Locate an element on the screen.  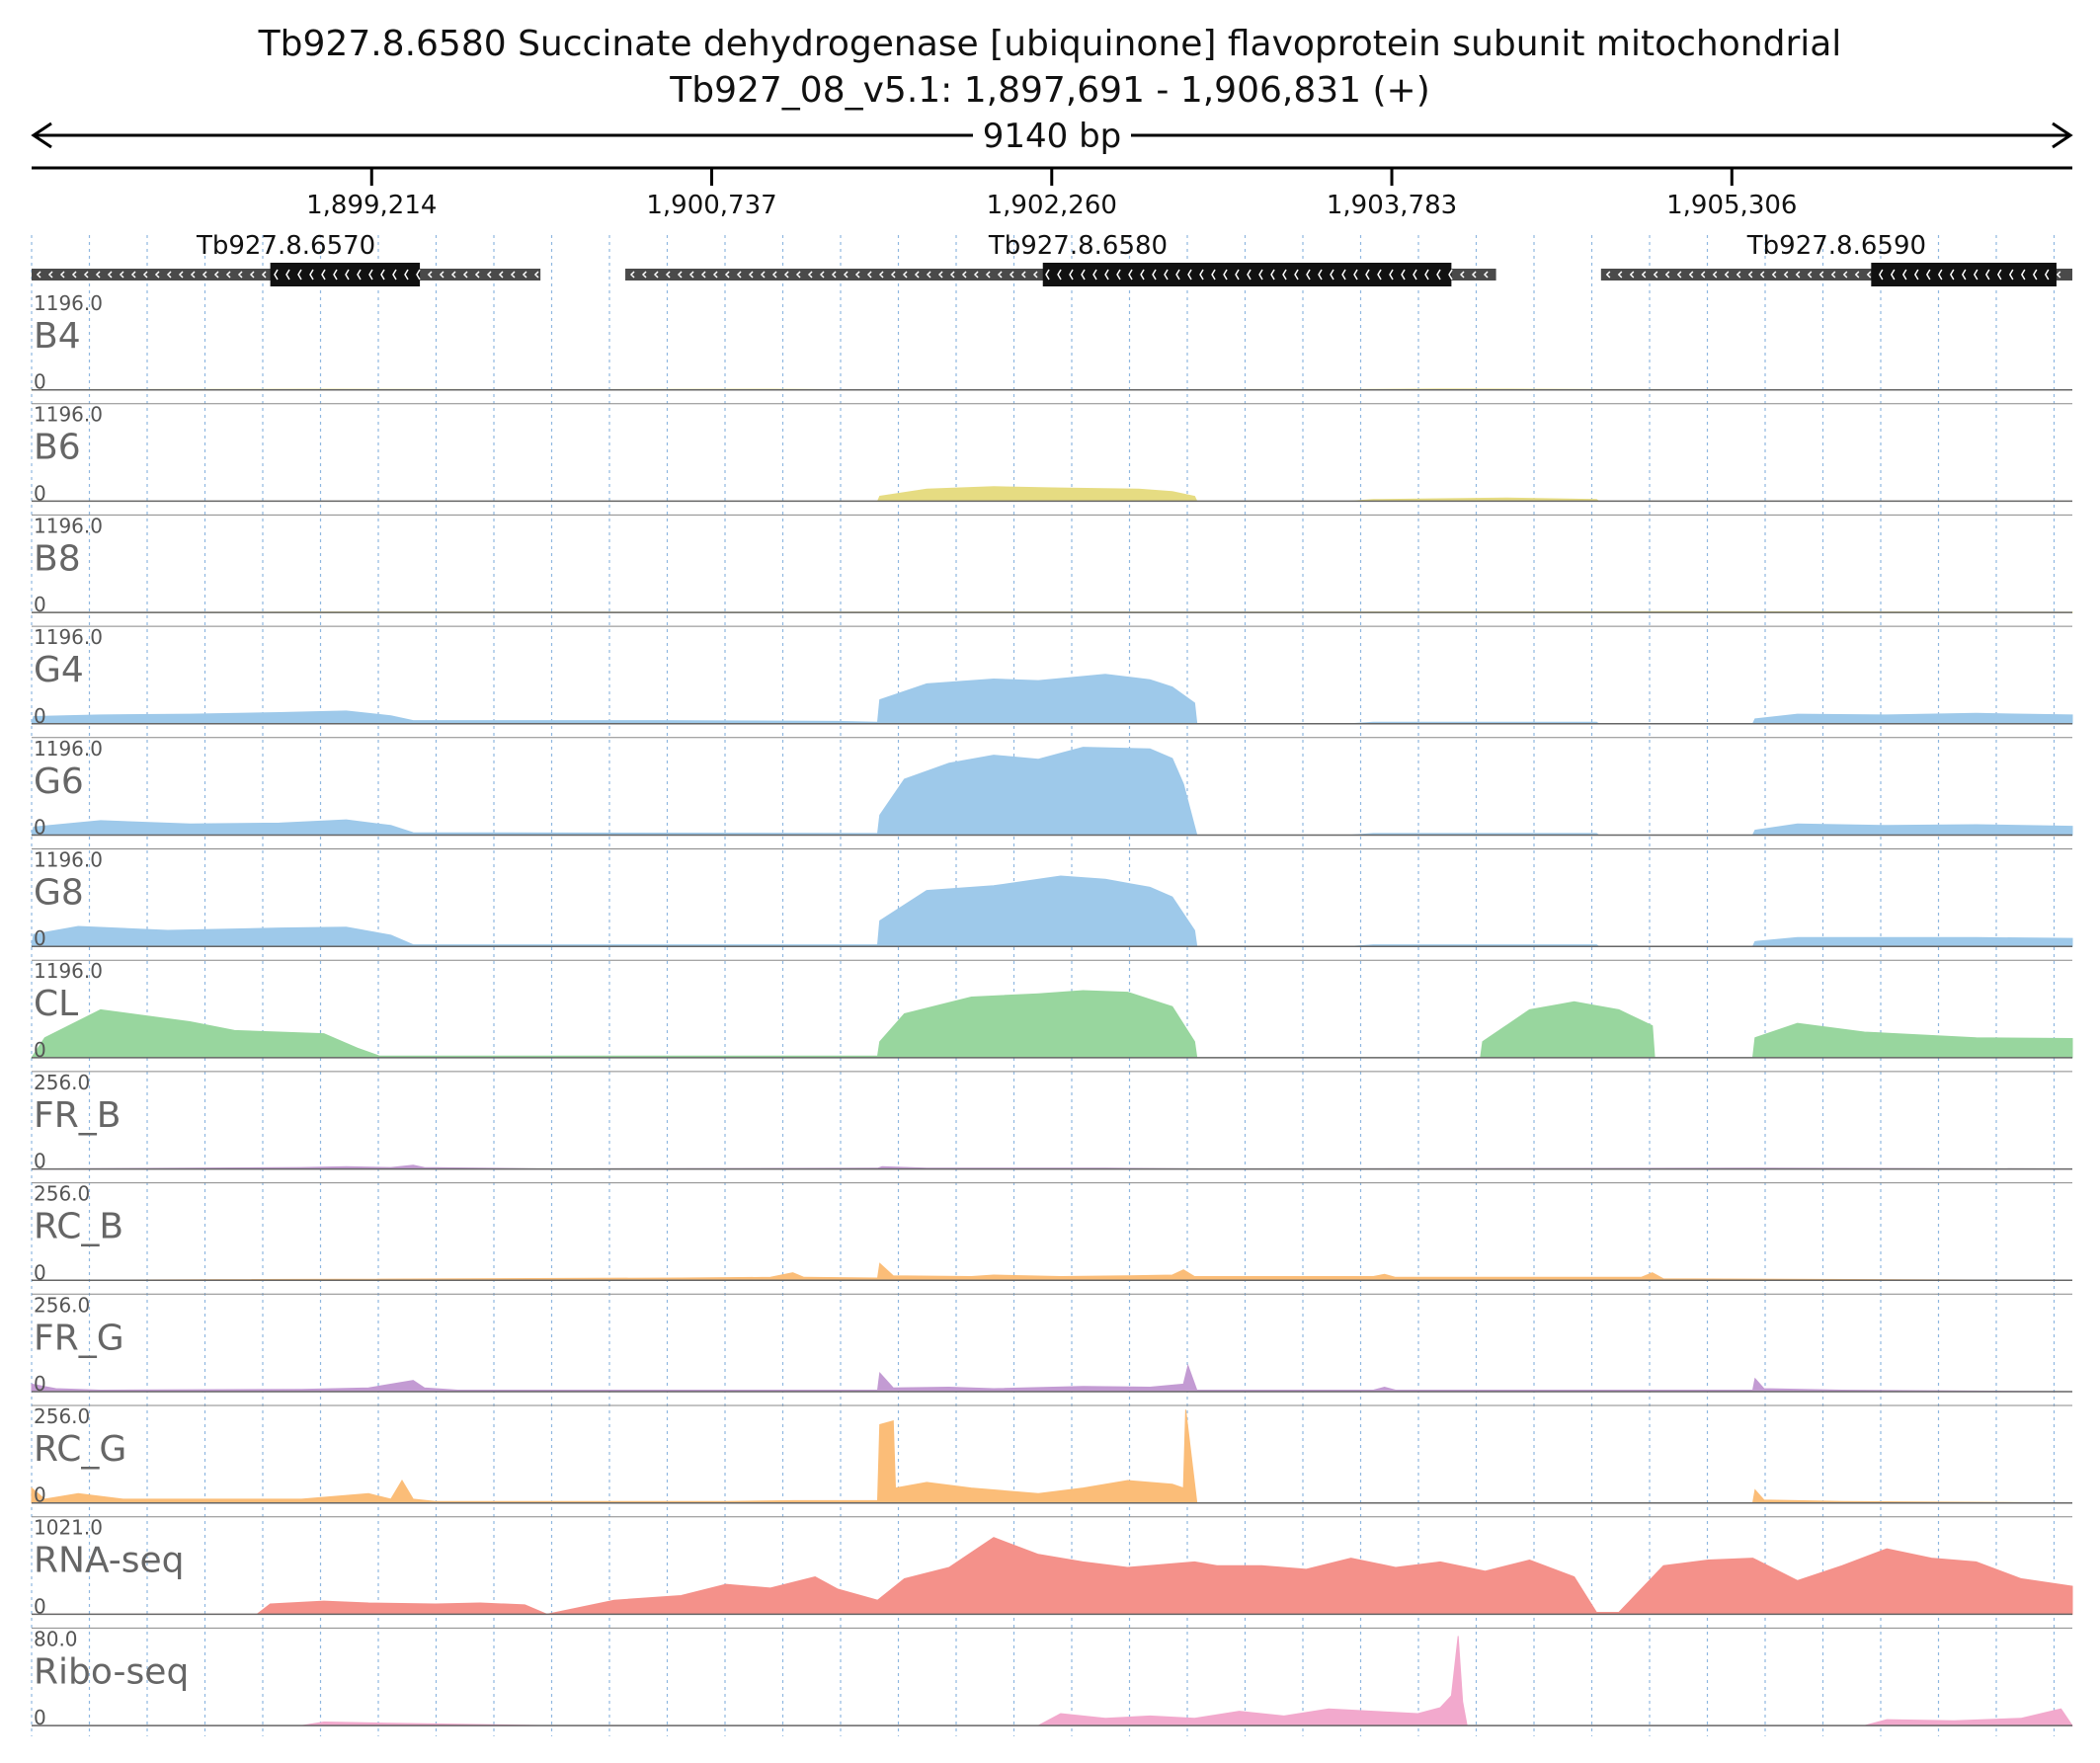
gene-model: Tb927.8.6570 is located at coordinates (286, 258).